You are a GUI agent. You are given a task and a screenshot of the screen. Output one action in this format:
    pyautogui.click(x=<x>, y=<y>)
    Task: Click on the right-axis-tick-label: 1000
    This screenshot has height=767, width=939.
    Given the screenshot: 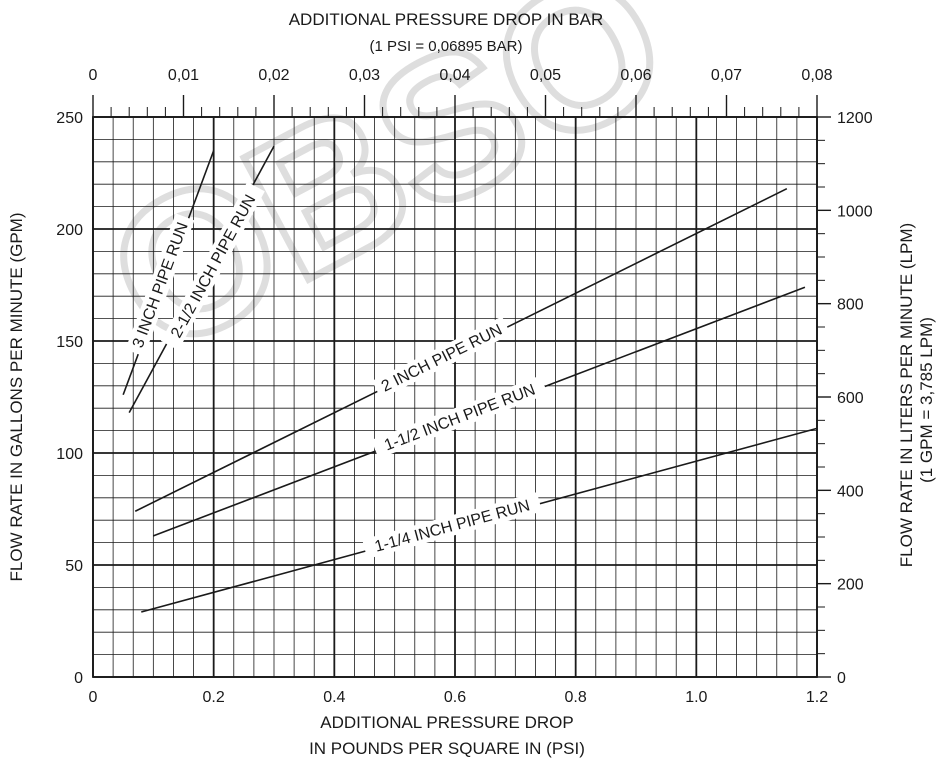 What is the action you would take?
    pyautogui.click(x=855, y=211)
    